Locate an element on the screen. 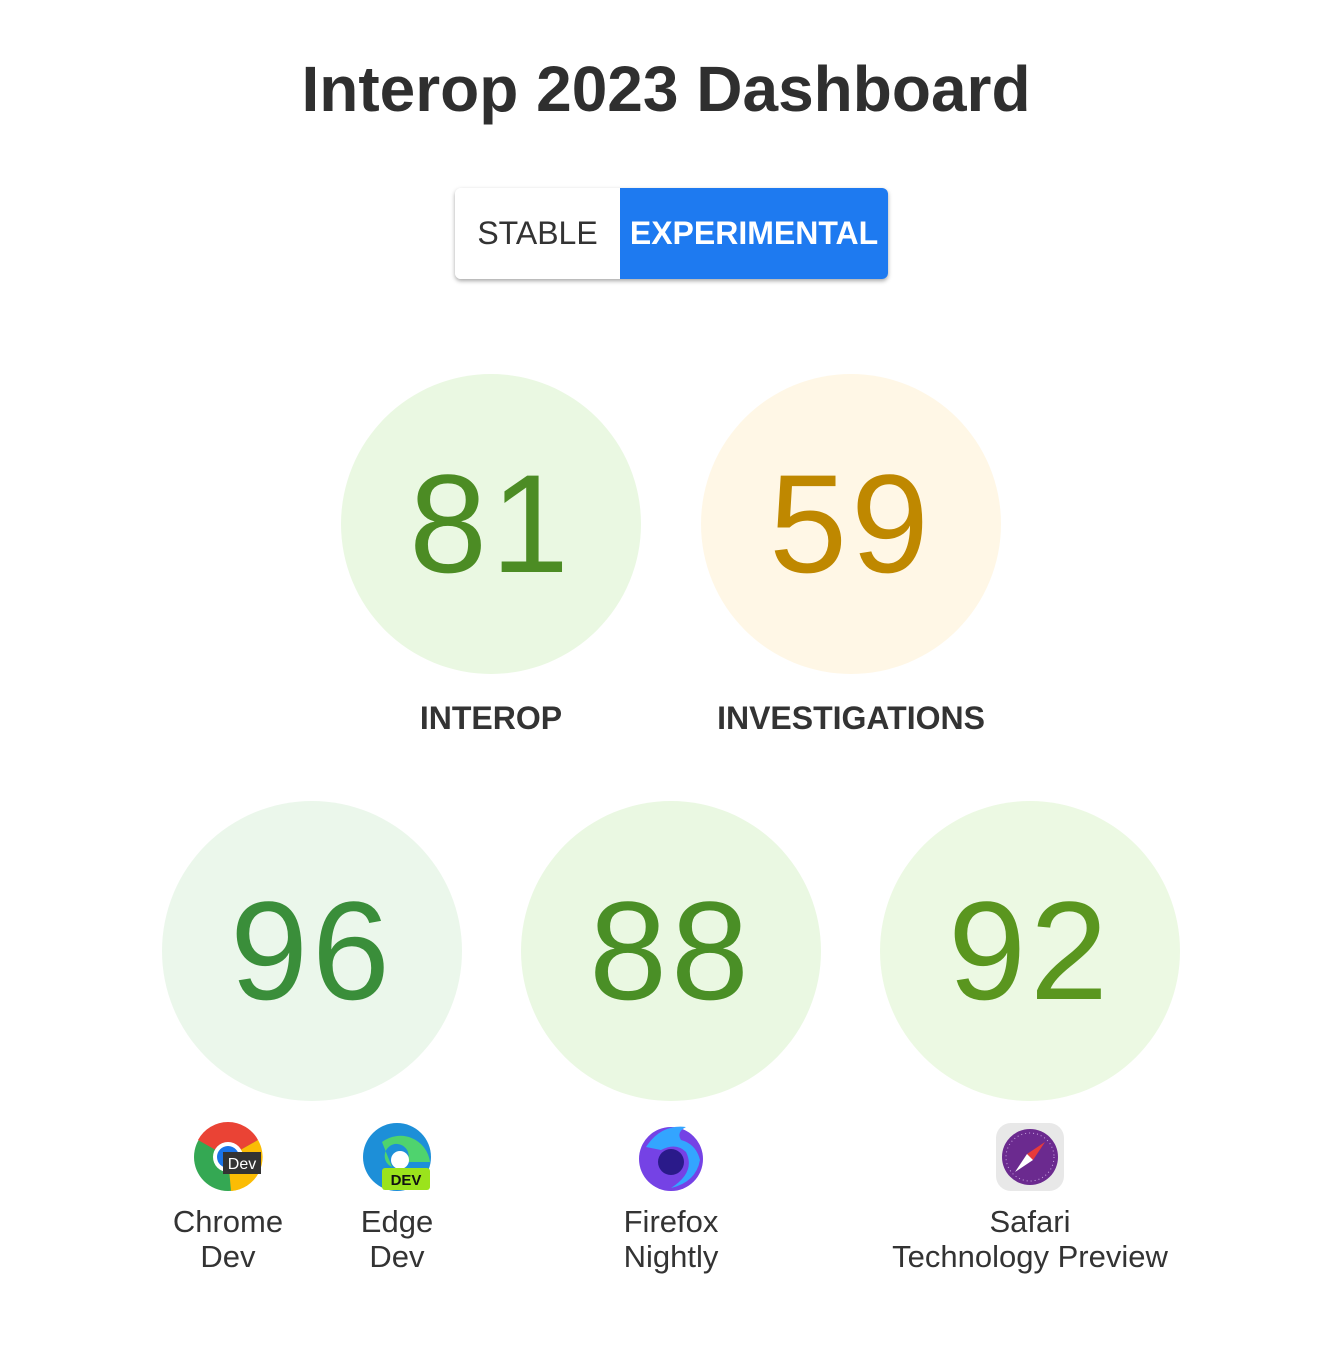 The height and width of the screenshot is (1346, 1332). browser-chrome-dev: Dev Chrome Dev is located at coordinates (228, 1198).